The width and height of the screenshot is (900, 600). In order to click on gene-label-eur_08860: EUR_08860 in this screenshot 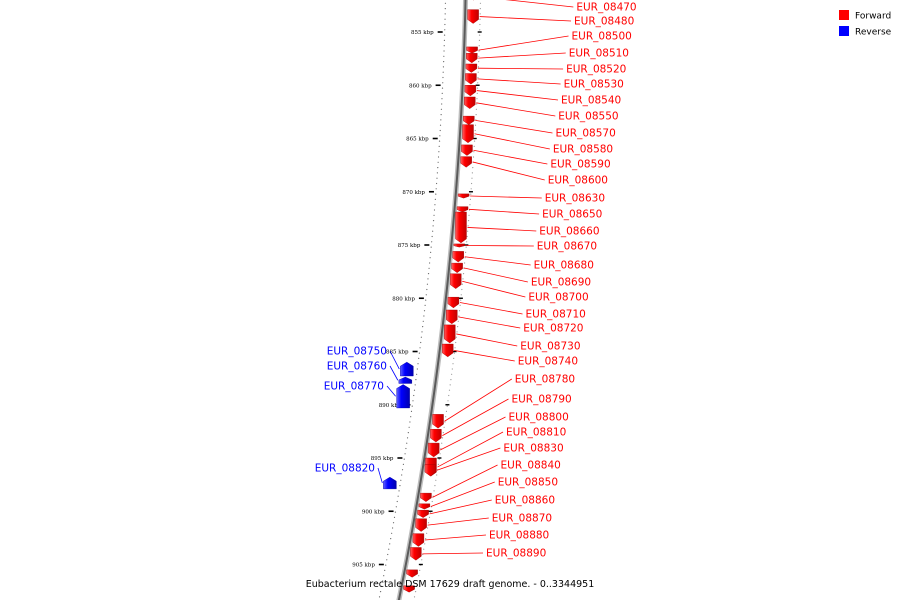, I will do `click(525, 501)`.